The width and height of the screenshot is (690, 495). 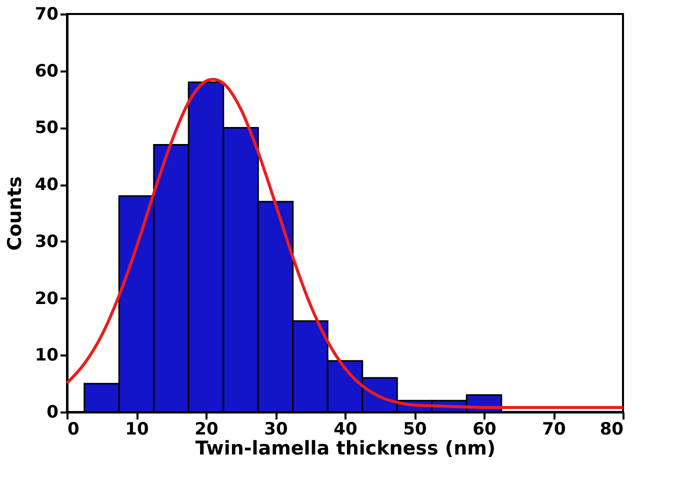 What do you see at coordinates (46, 128) in the screenshot?
I see `y-tick-label: 50` at bounding box center [46, 128].